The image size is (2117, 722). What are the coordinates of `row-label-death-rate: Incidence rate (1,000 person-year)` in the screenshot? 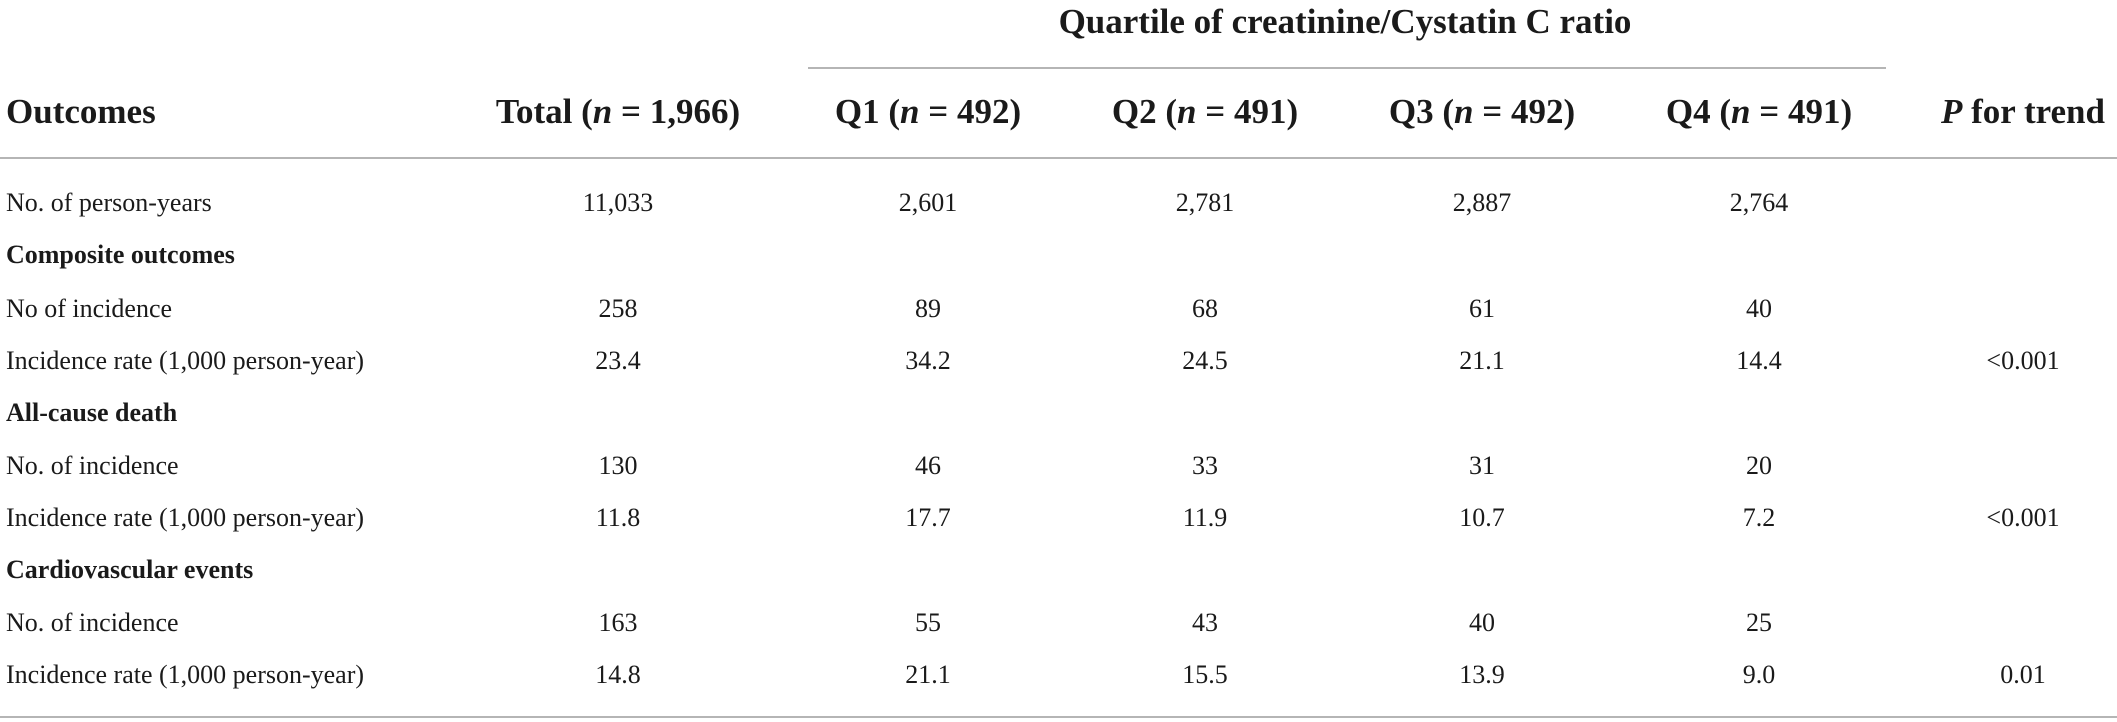 It's located at (185, 517).